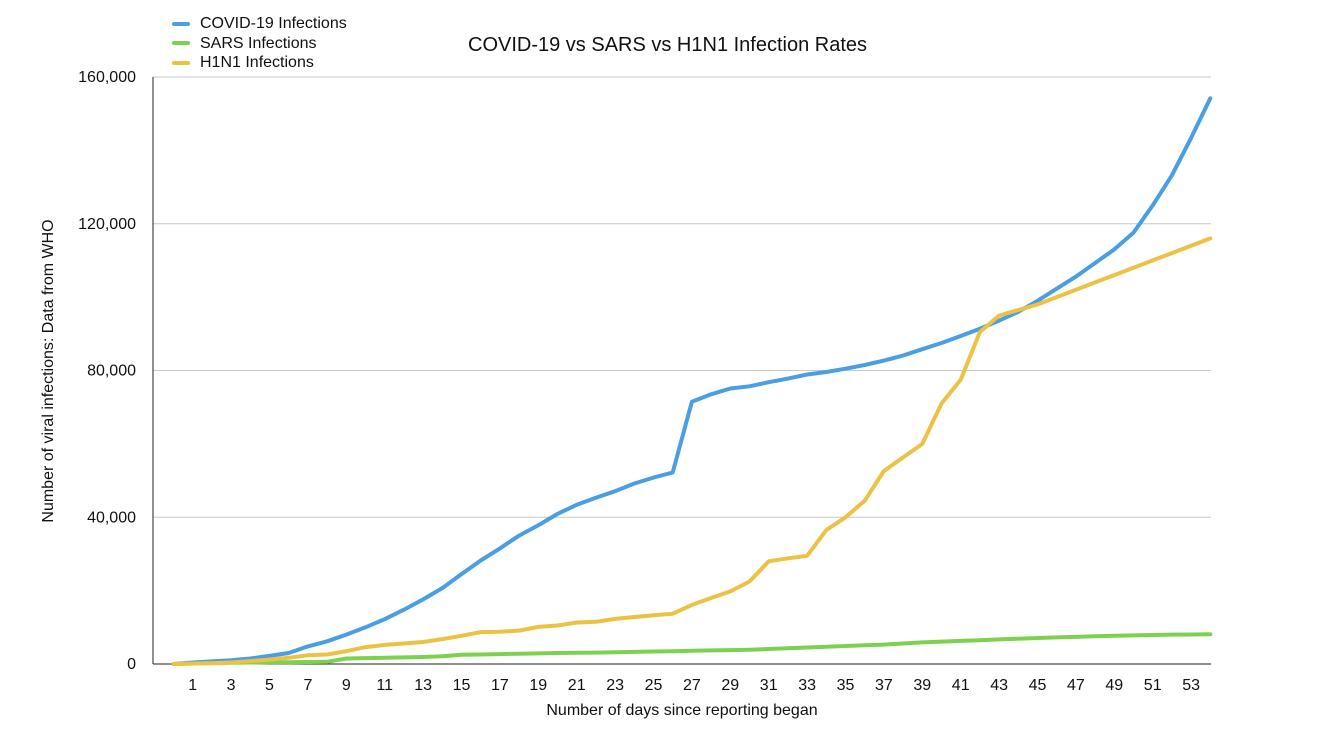 This screenshot has height=743, width=1320. Describe the element at coordinates (961, 685) in the screenshot. I see `x-tick-label: 41` at that location.